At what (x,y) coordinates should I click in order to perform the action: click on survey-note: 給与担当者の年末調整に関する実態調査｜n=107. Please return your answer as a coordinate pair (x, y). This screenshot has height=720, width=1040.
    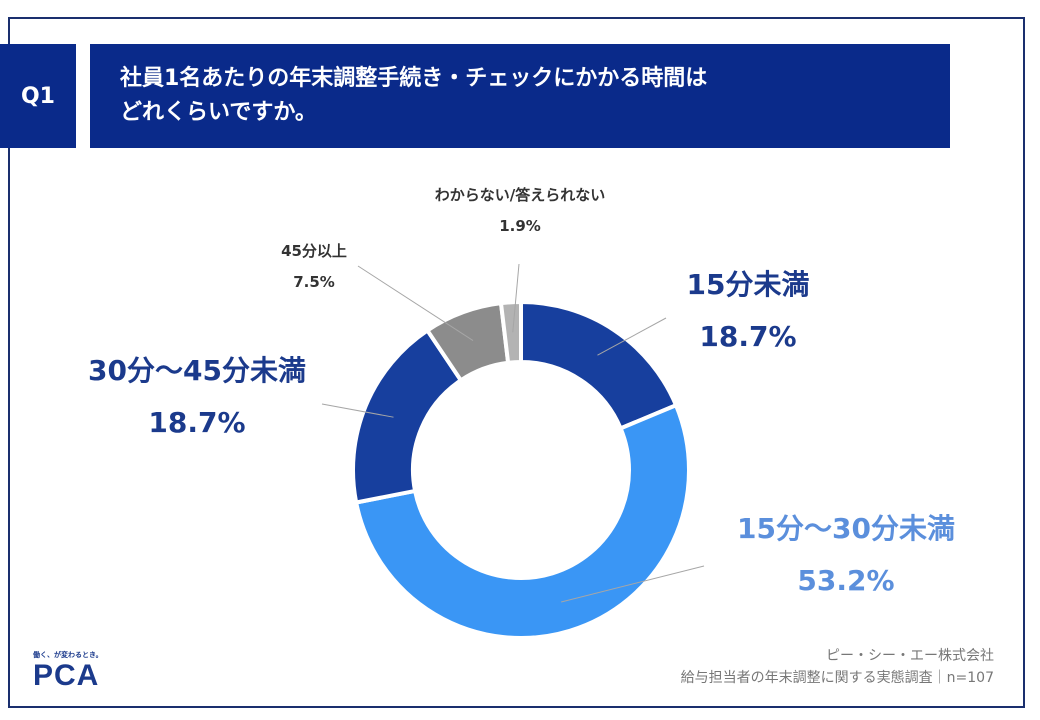
    Looking at the image, I should click on (837, 678).